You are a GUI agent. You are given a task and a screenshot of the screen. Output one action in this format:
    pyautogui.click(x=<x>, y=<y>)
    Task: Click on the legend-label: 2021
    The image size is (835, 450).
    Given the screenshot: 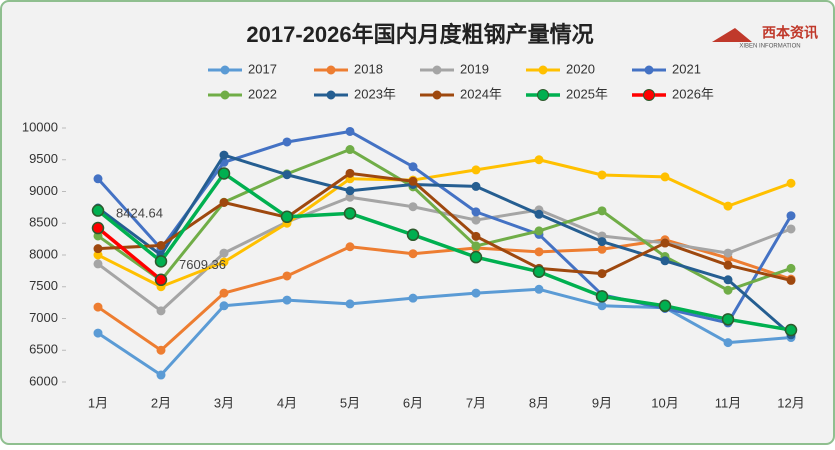 What is the action you would take?
    pyautogui.click(x=686, y=68)
    